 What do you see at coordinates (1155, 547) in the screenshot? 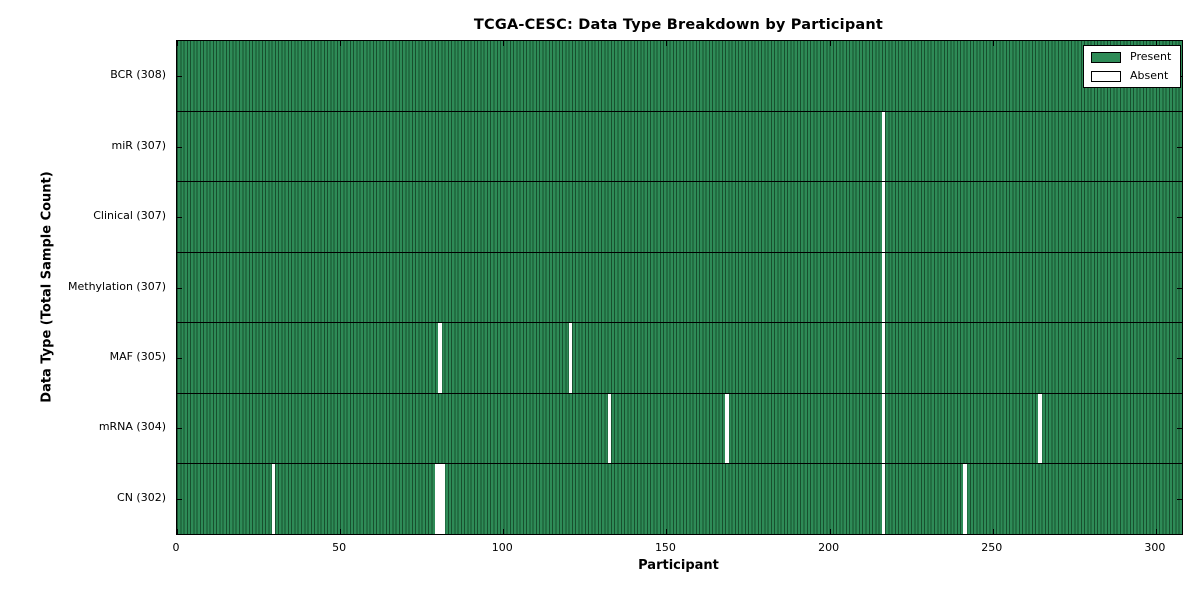
I see `x-tick-label-300: 300` at bounding box center [1155, 547].